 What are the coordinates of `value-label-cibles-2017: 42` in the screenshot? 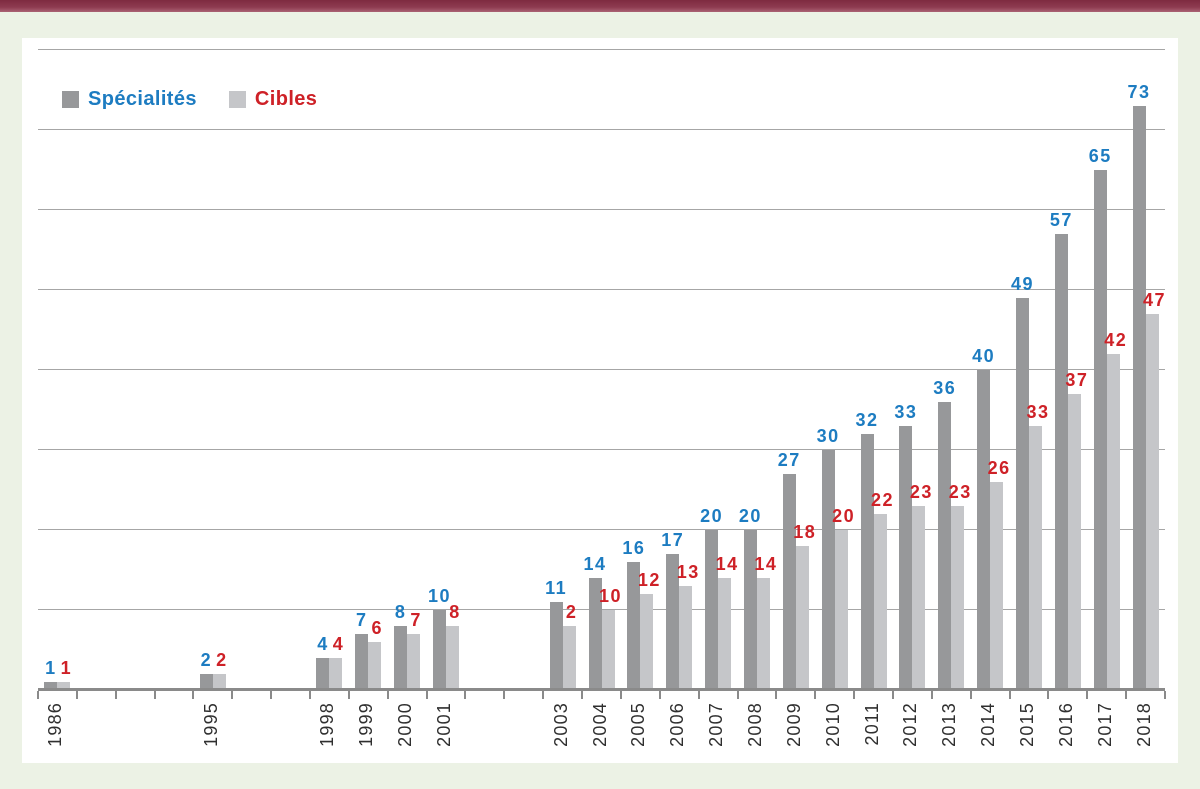 It's located at (1116, 340).